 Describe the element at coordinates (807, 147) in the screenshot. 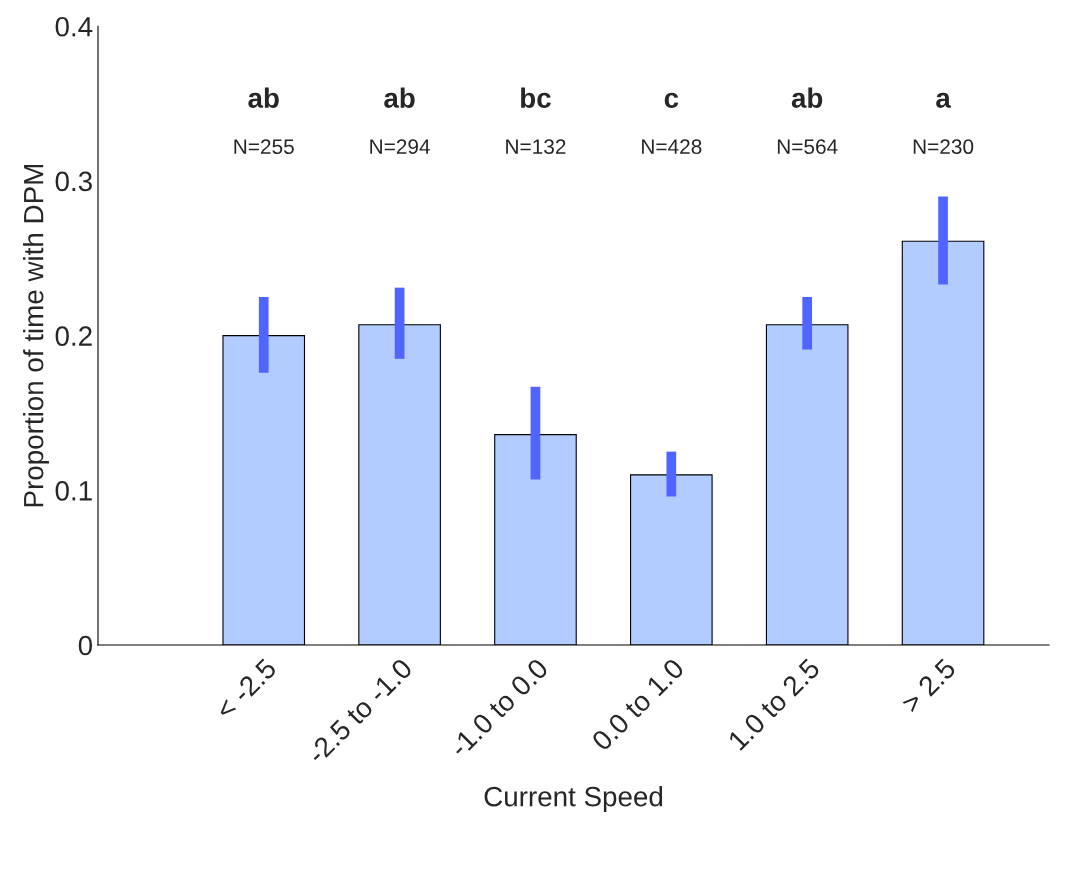

I see `annotation: N=564` at that location.